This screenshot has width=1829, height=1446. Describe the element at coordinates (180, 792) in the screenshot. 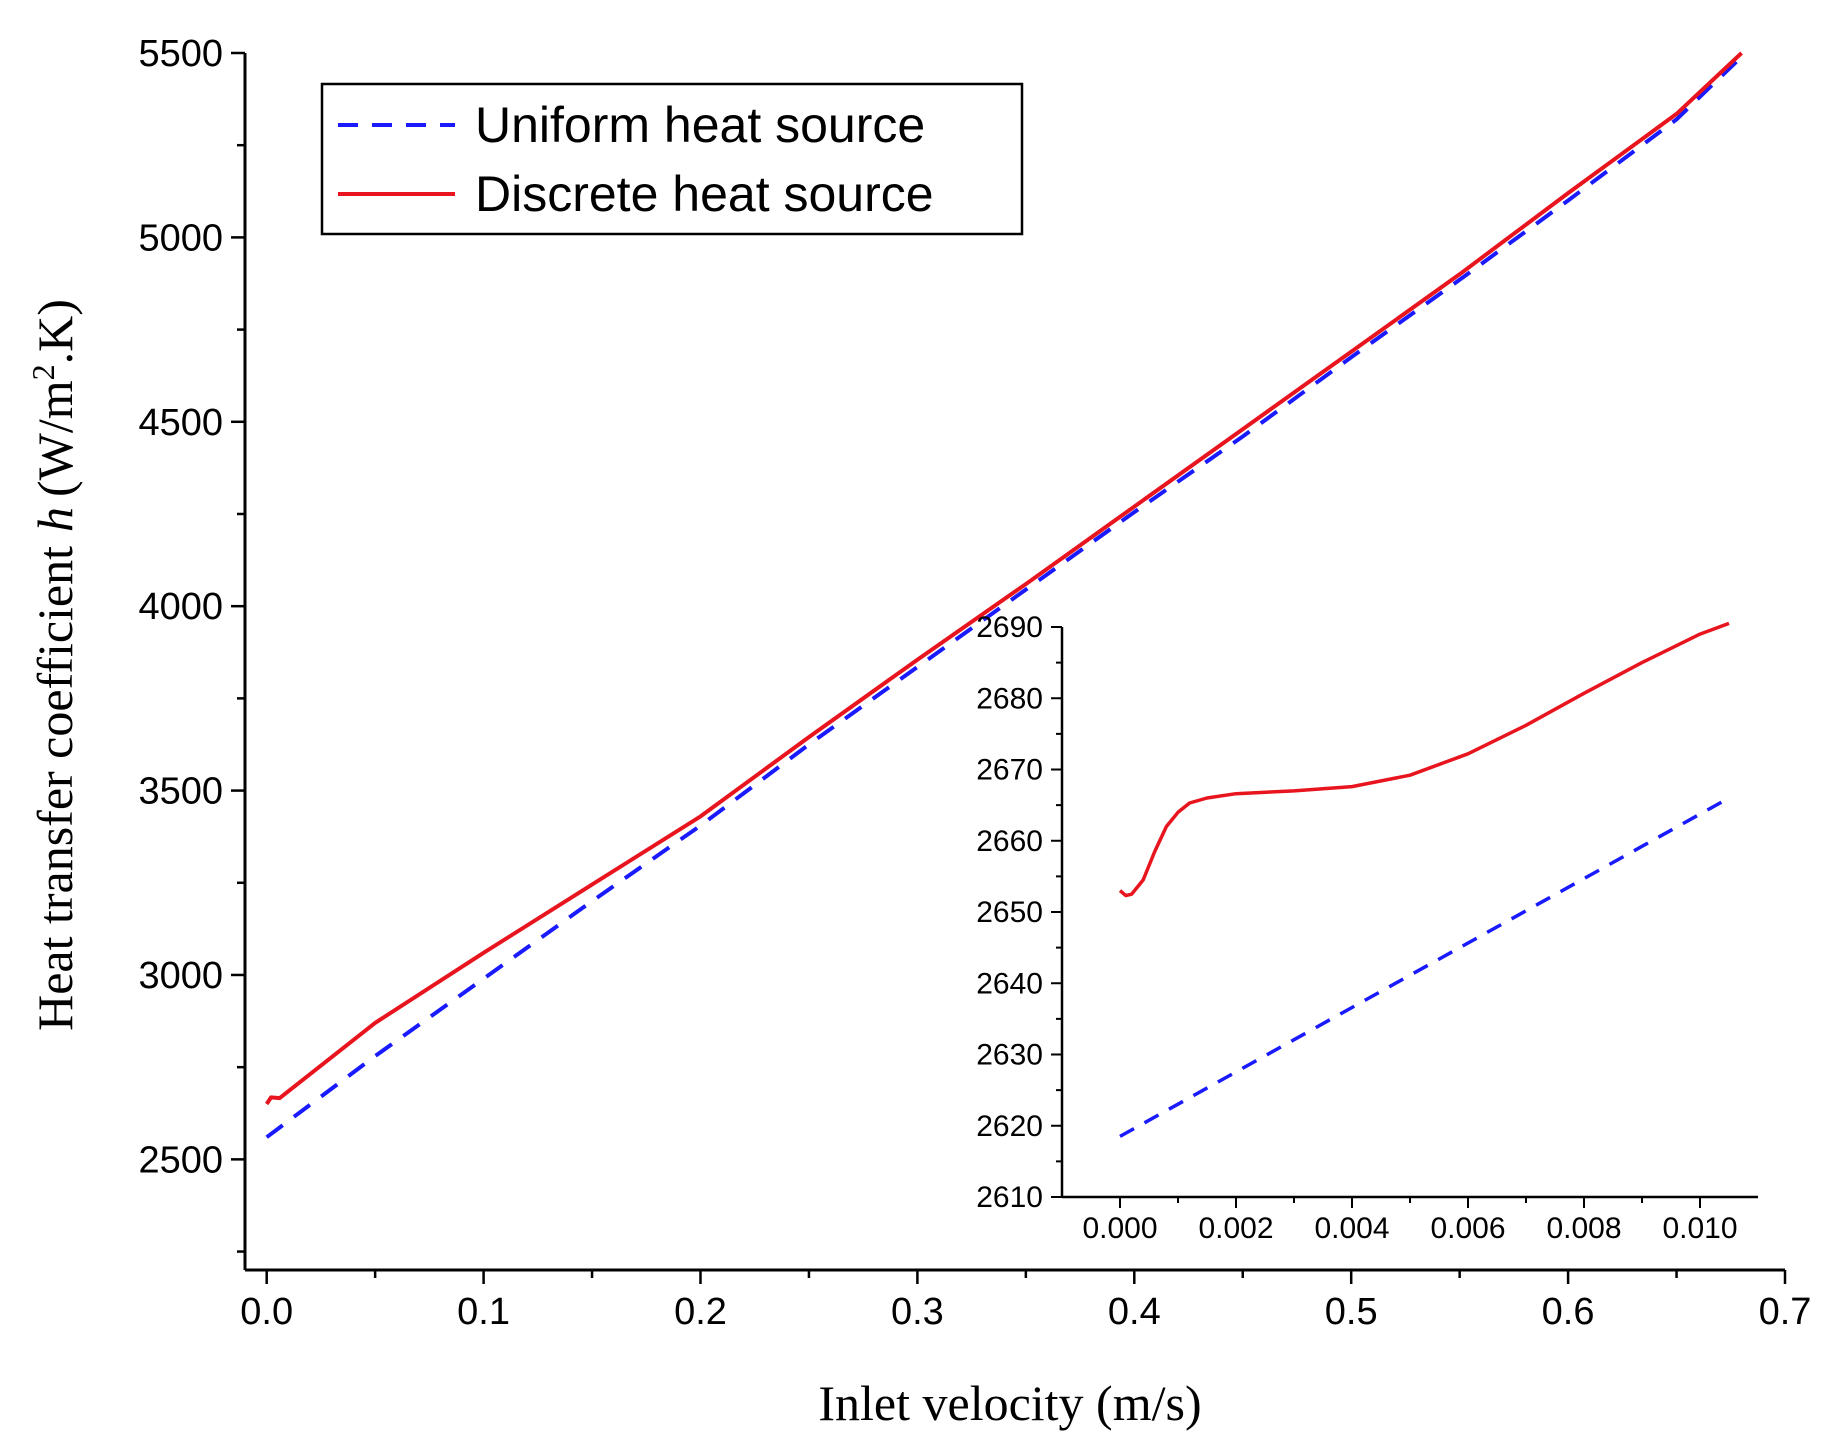

I see `main-y-tick-label: 3500` at that location.